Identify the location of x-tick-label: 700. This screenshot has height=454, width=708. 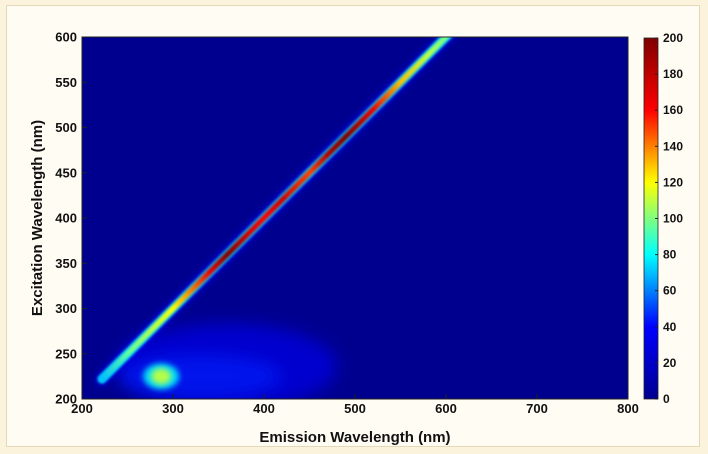
(537, 408).